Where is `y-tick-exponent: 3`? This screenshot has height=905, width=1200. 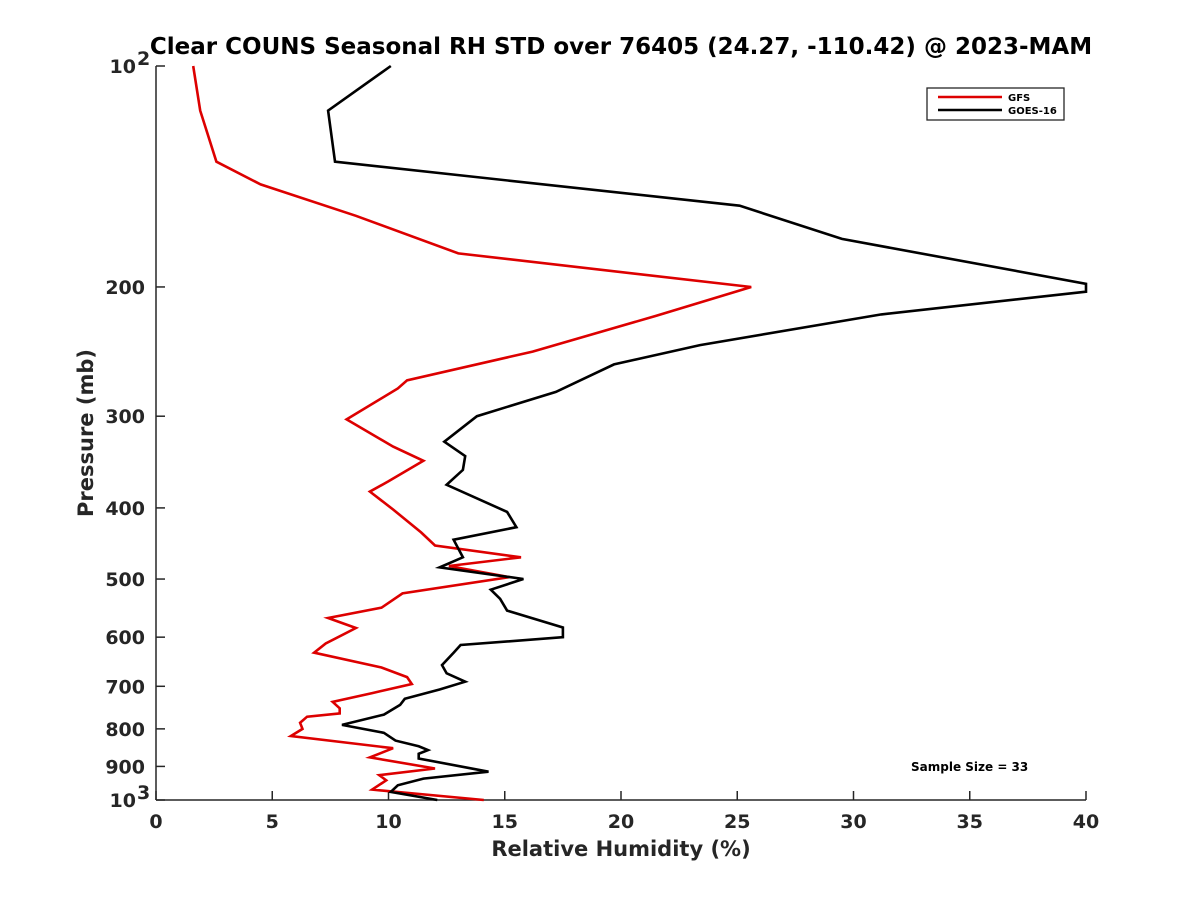 y-tick-exponent: 3 is located at coordinates (143, 793).